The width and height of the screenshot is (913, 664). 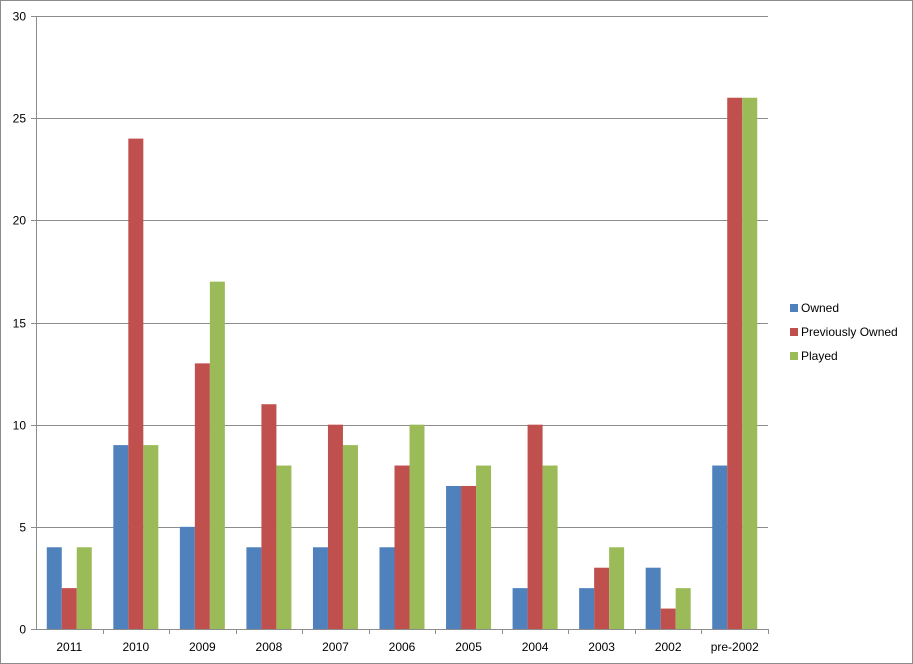 I want to click on bar-previously-owned-2004, so click(x=535, y=526).